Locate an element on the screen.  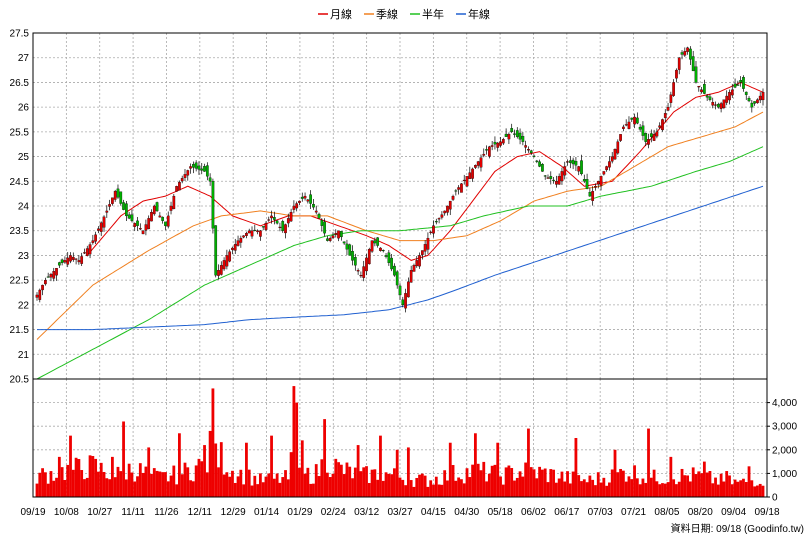
volume-tick-label: 4,000 is located at coordinates (784, 403).